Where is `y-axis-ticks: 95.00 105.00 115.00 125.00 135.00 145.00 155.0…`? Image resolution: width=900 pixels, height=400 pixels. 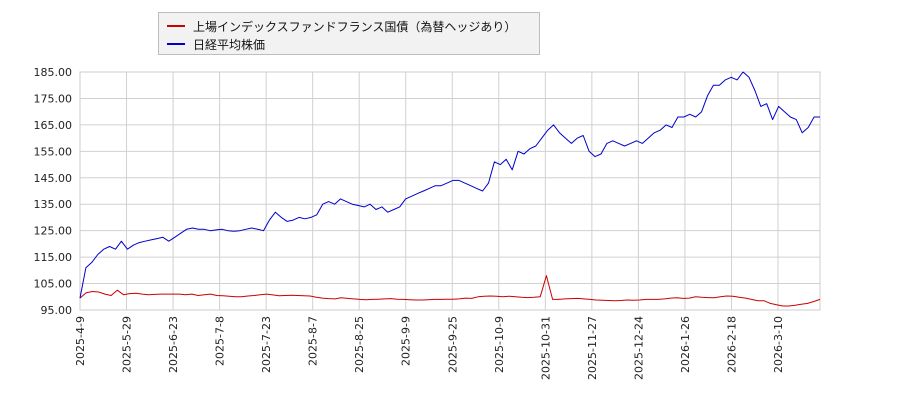
y-axis-ticks: 95.00 105.00 115.00 125.00 135.00 145.00 155.0… is located at coordinates (53, 191).